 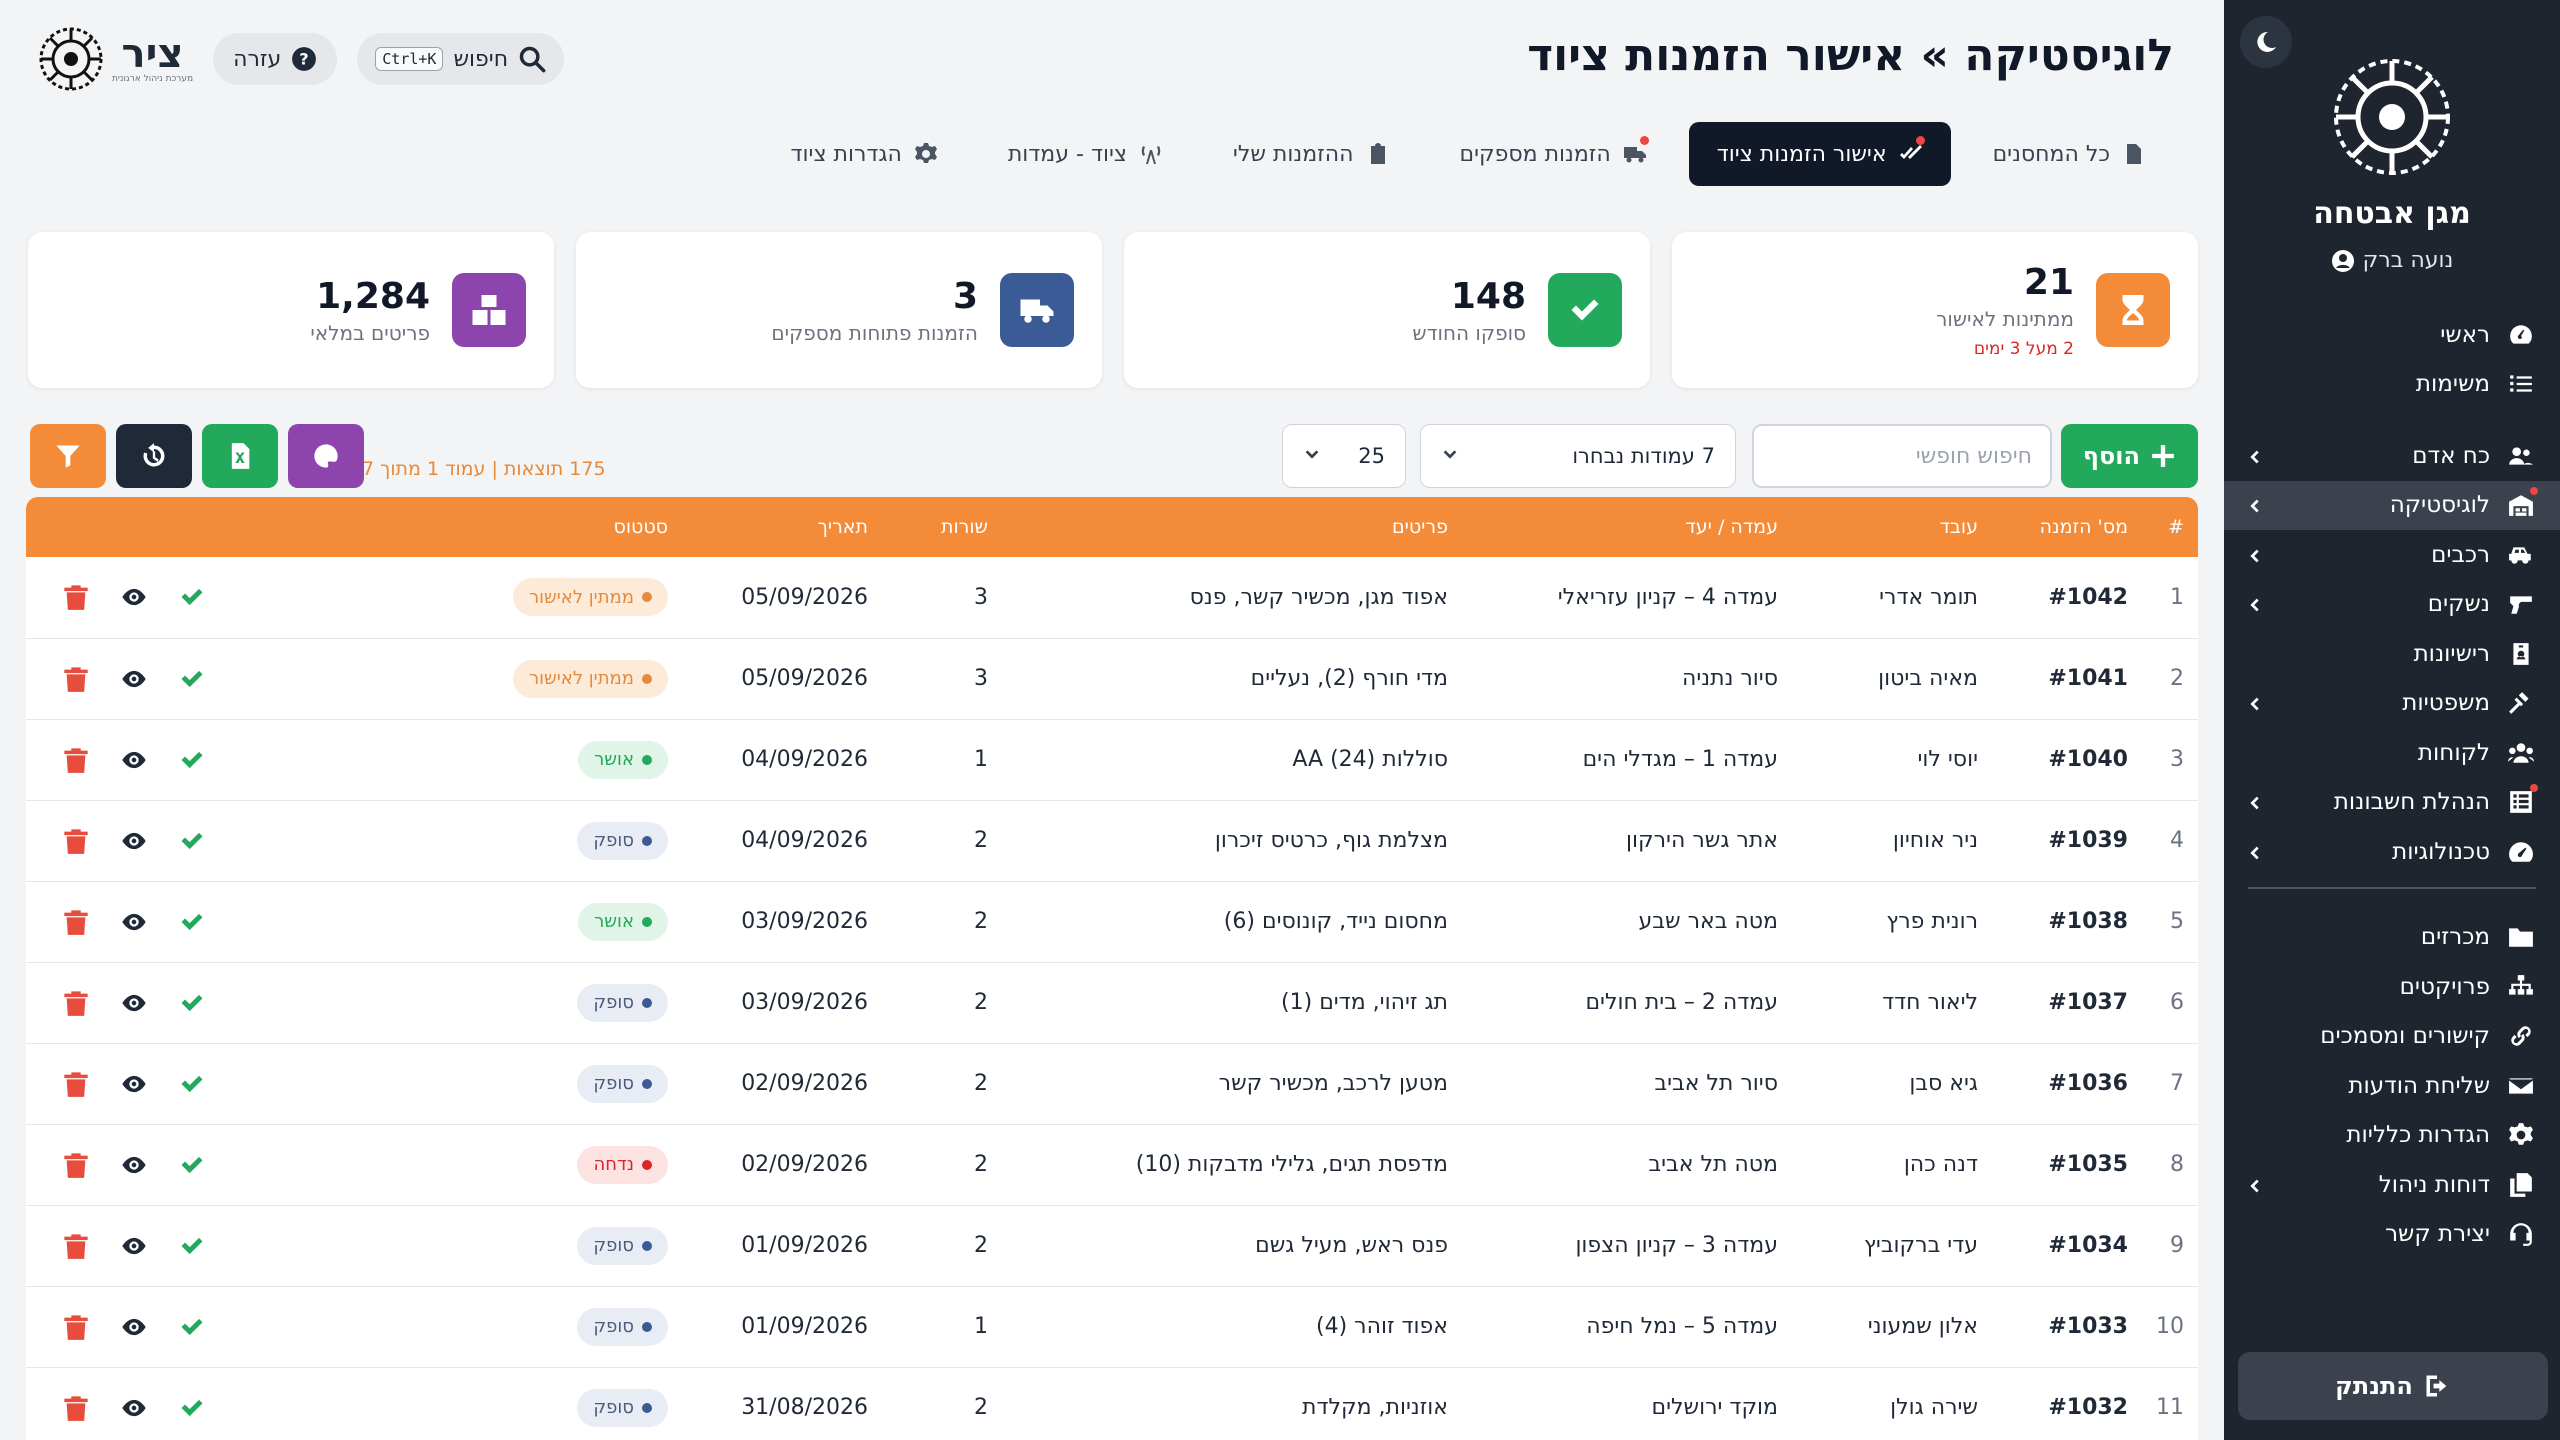 What do you see at coordinates (623, 921) in the screenshot?
I see `status-badge: אושר` at bounding box center [623, 921].